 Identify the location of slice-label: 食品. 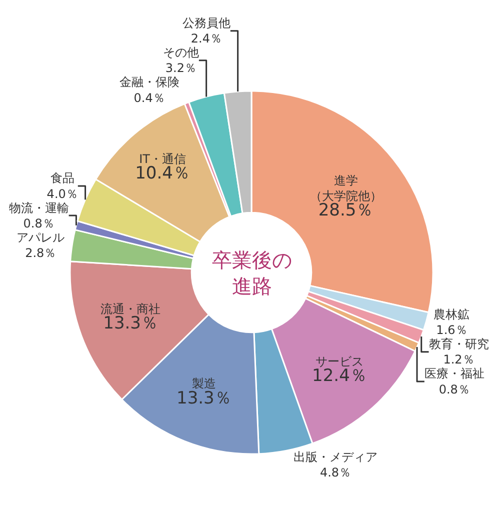
(62, 178).